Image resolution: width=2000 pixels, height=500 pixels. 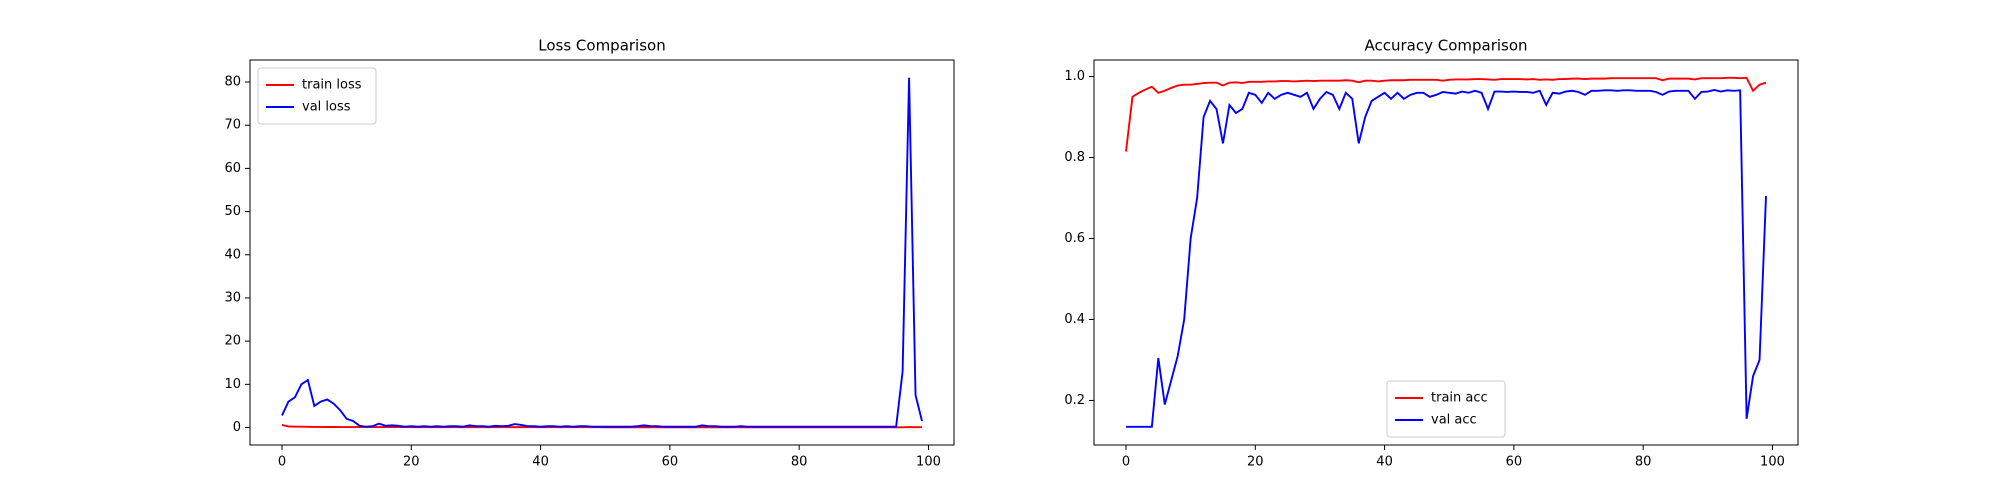 What do you see at coordinates (232, 211) in the screenshot?
I see `y-tick-label: 50` at bounding box center [232, 211].